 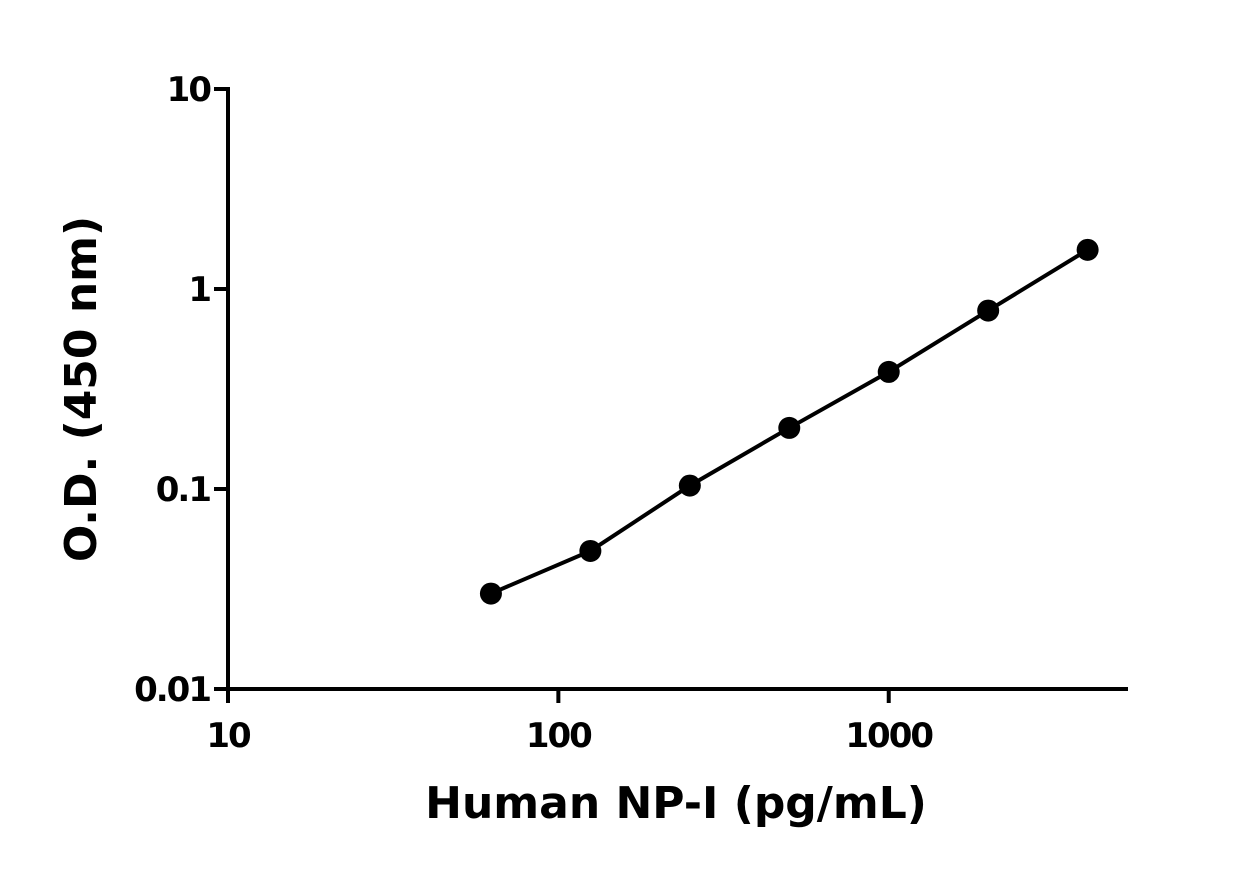 I want to click on y-tick-label: 1, so click(x=199, y=290).